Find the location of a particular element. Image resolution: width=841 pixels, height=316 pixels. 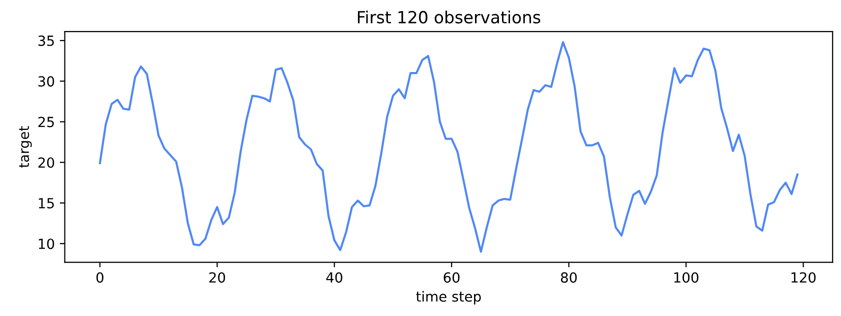

y-tick-label: 20 is located at coordinates (46, 162).